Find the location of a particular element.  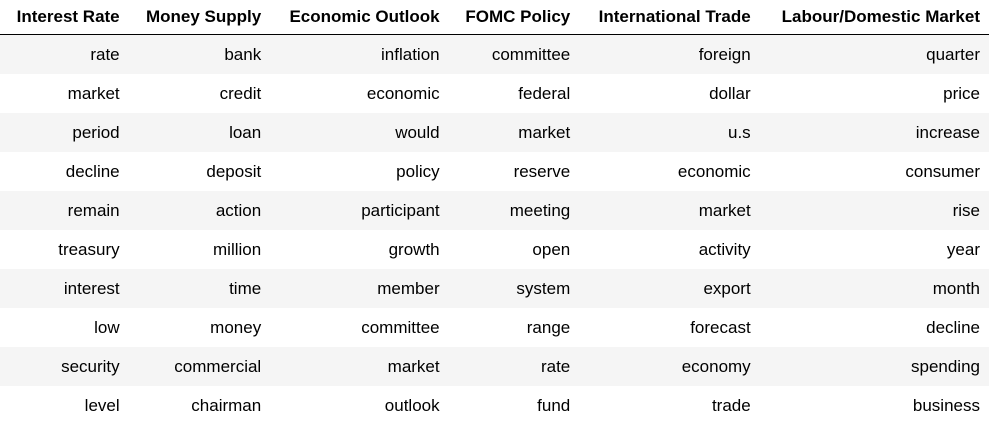

table-row: period loan would market u.s increase is located at coordinates (494, 132).